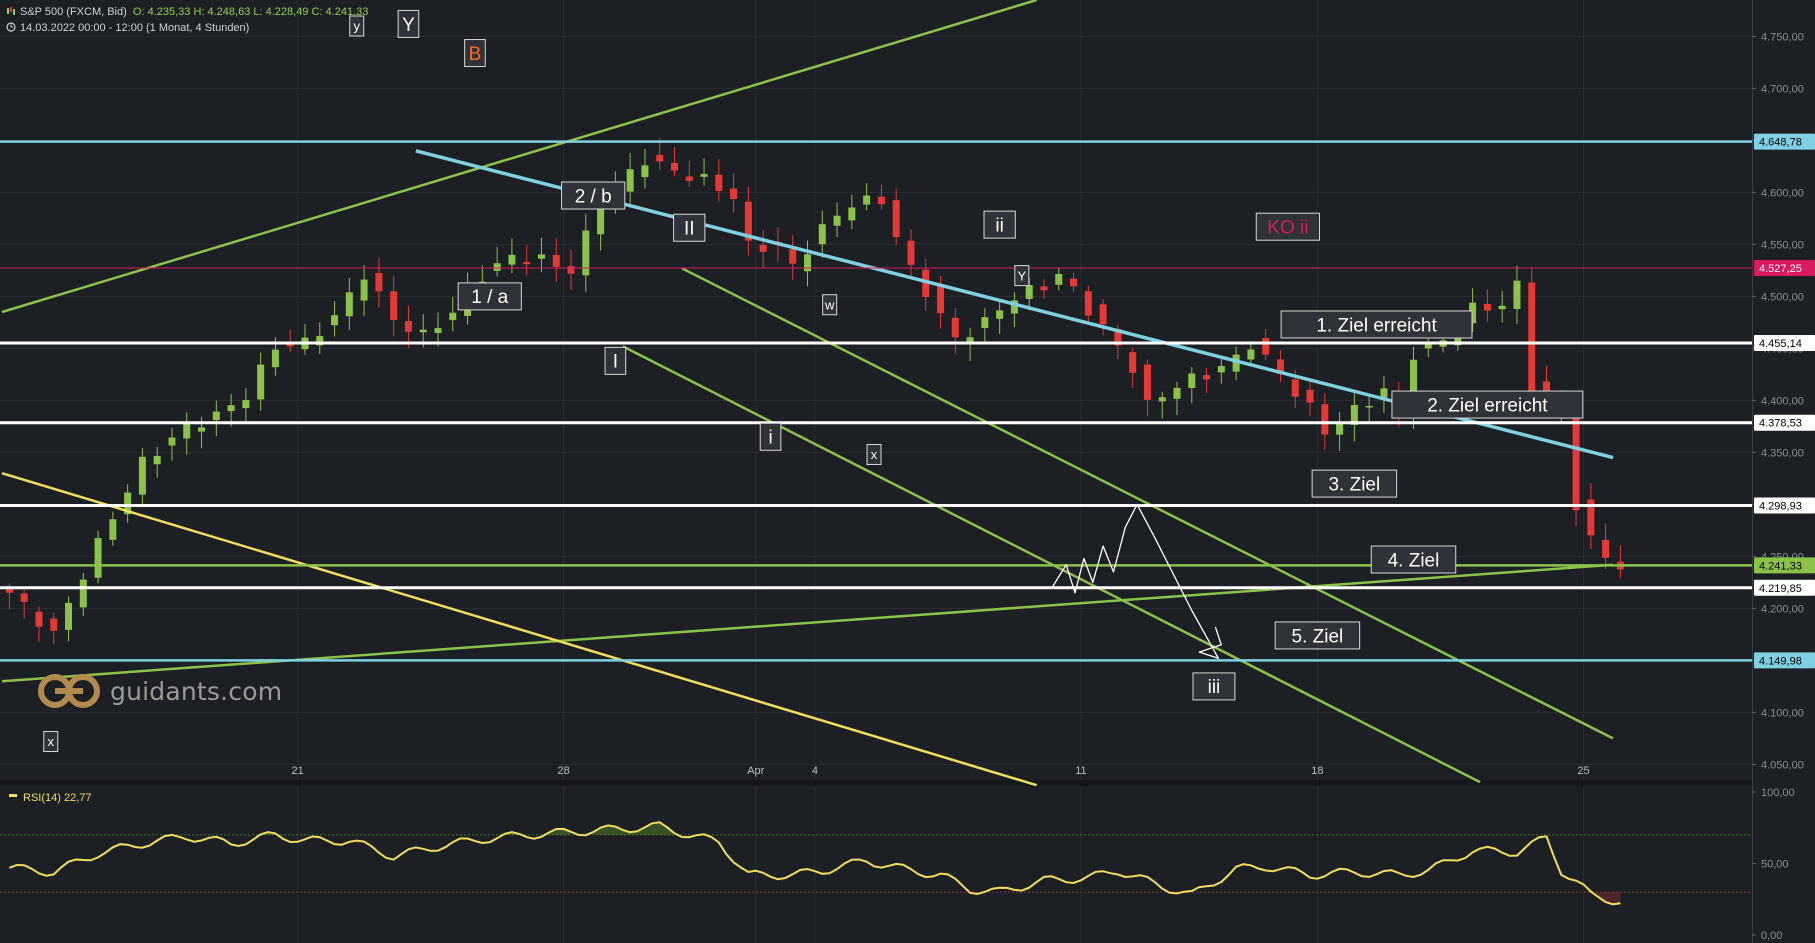  Describe the element at coordinates (907, 783) in the screenshot. I see `panel-separator` at that location.